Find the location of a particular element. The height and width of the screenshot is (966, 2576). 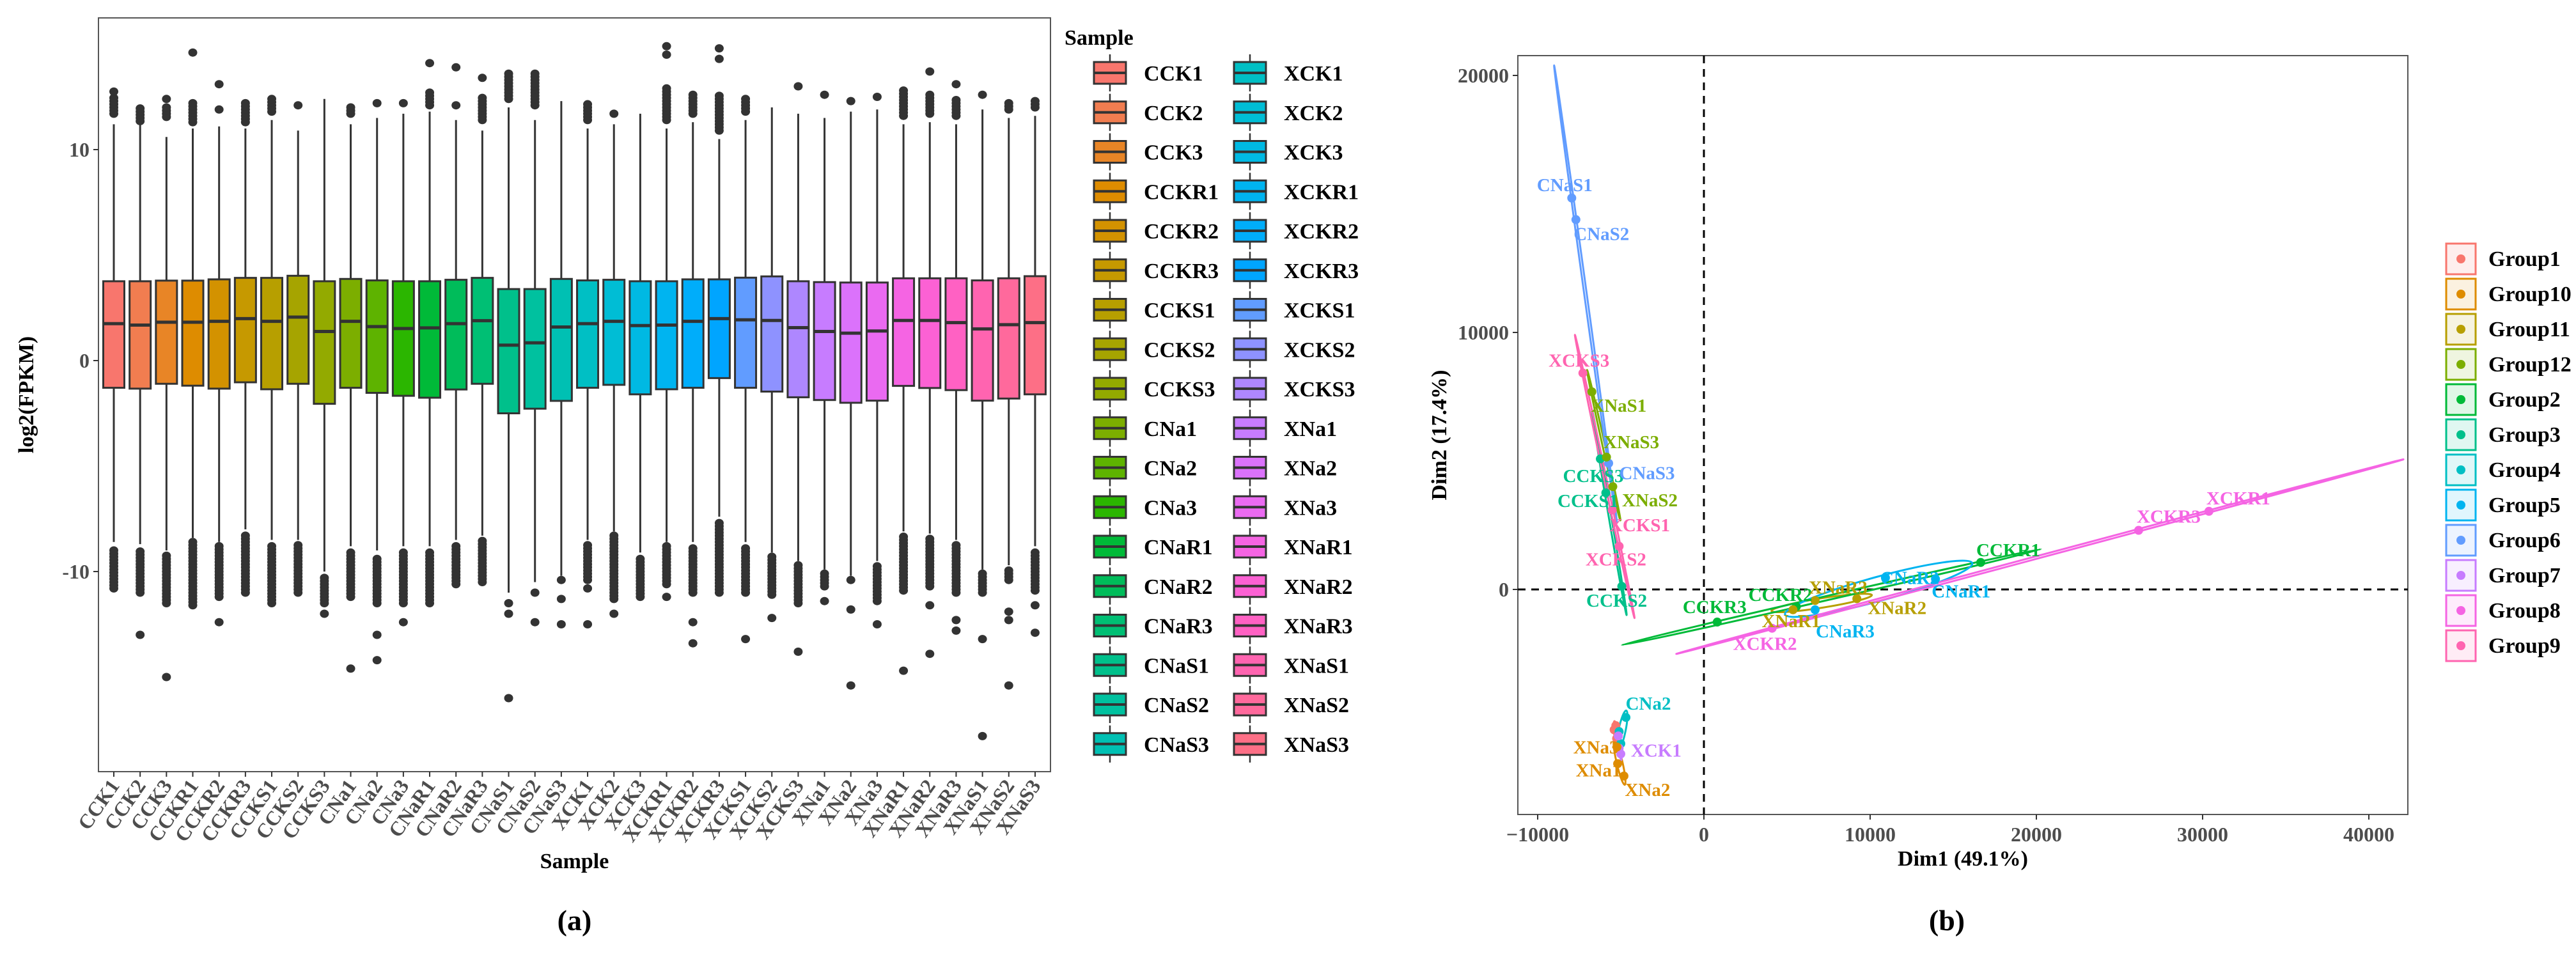

box-XCKS2 is located at coordinates (772, 365).